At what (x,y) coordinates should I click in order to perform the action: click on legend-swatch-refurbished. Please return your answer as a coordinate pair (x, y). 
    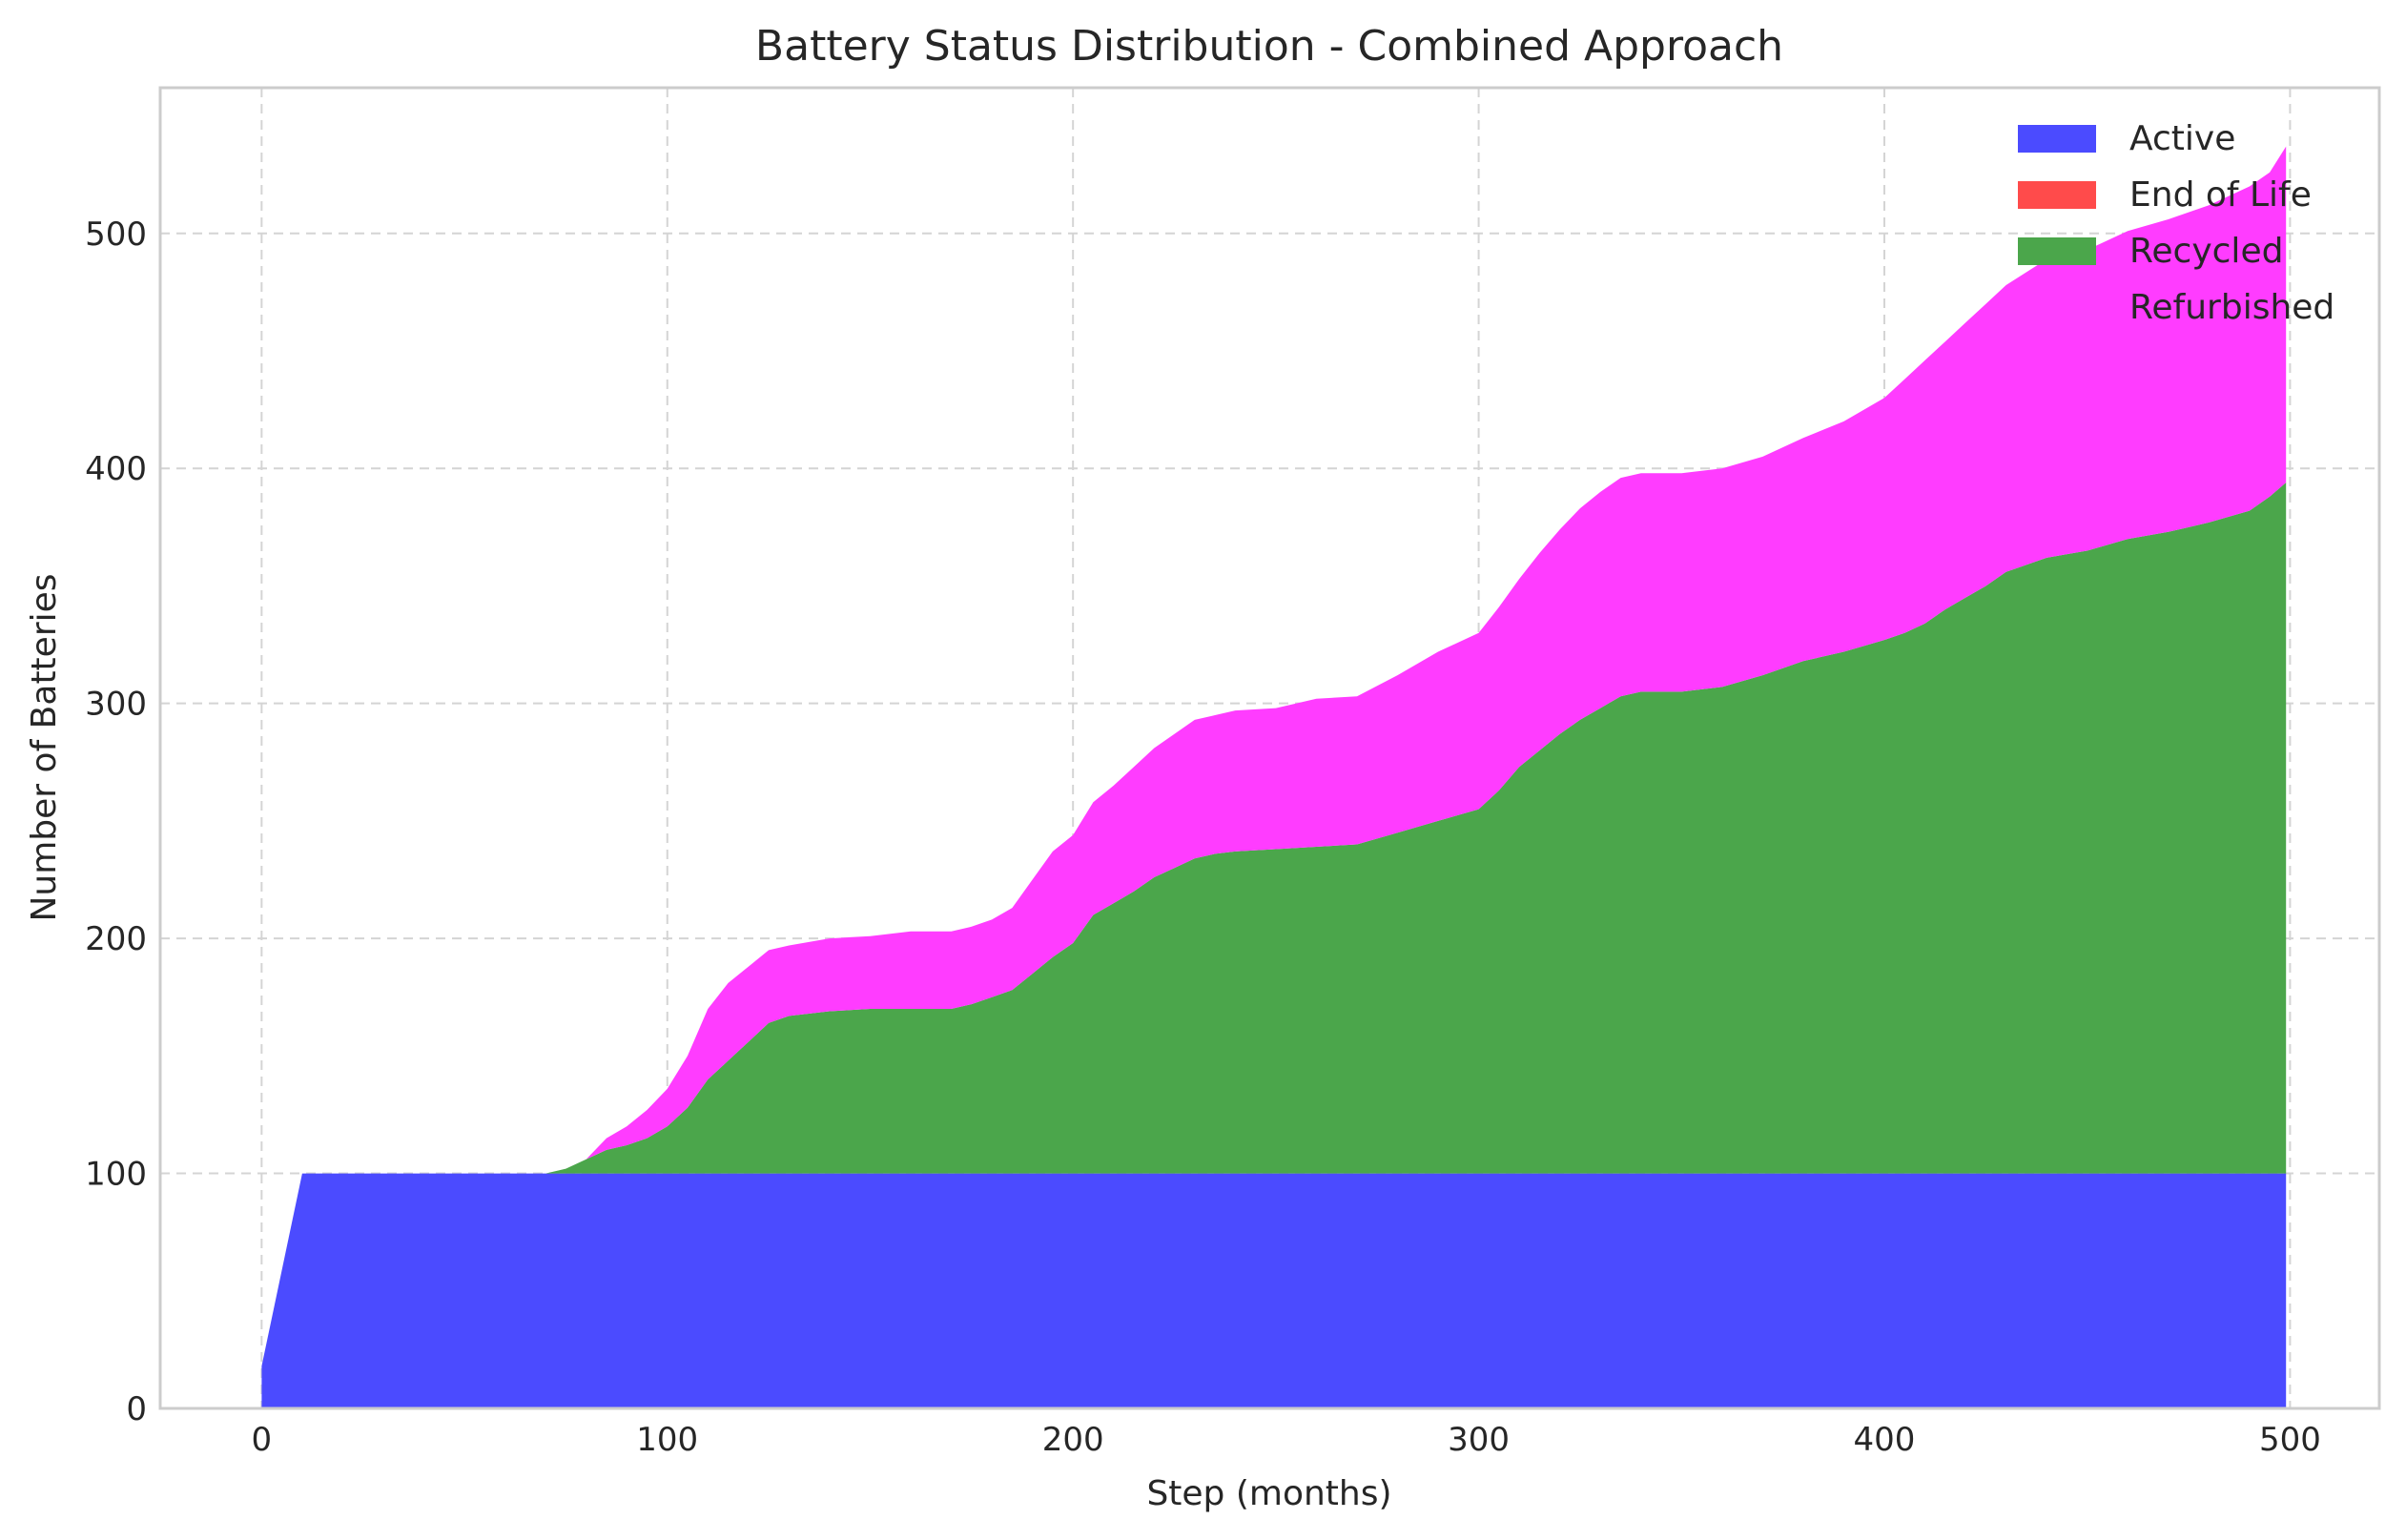
    Looking at the image, I should click on (2057, 307).